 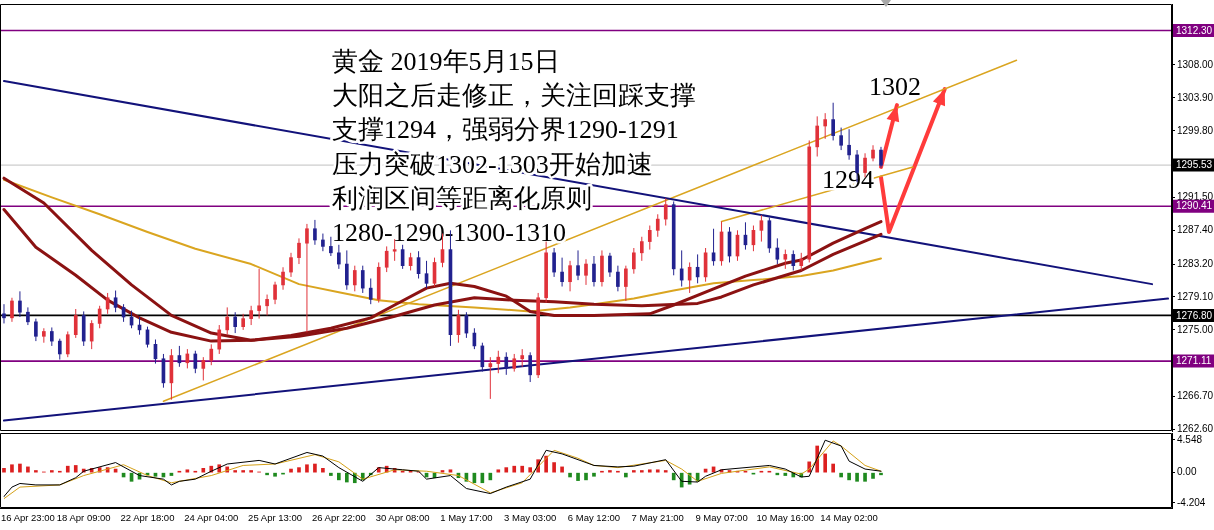 What do you see at coordinates (338, 518) in the screenshot?
I see `x-tick-label: 26 Apr 22:00` at bounding box center [338, 518].